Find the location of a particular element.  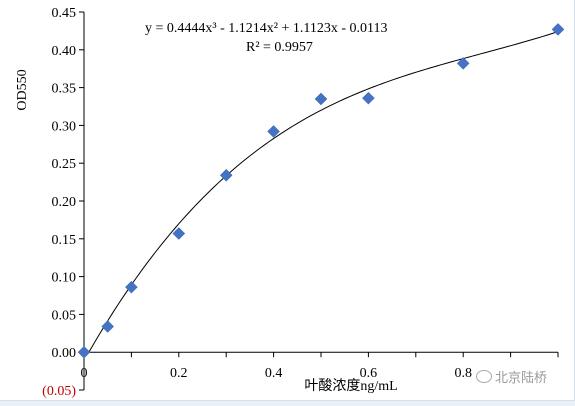

y-tick-label: 0.20 is located at coordinates (64, 202).